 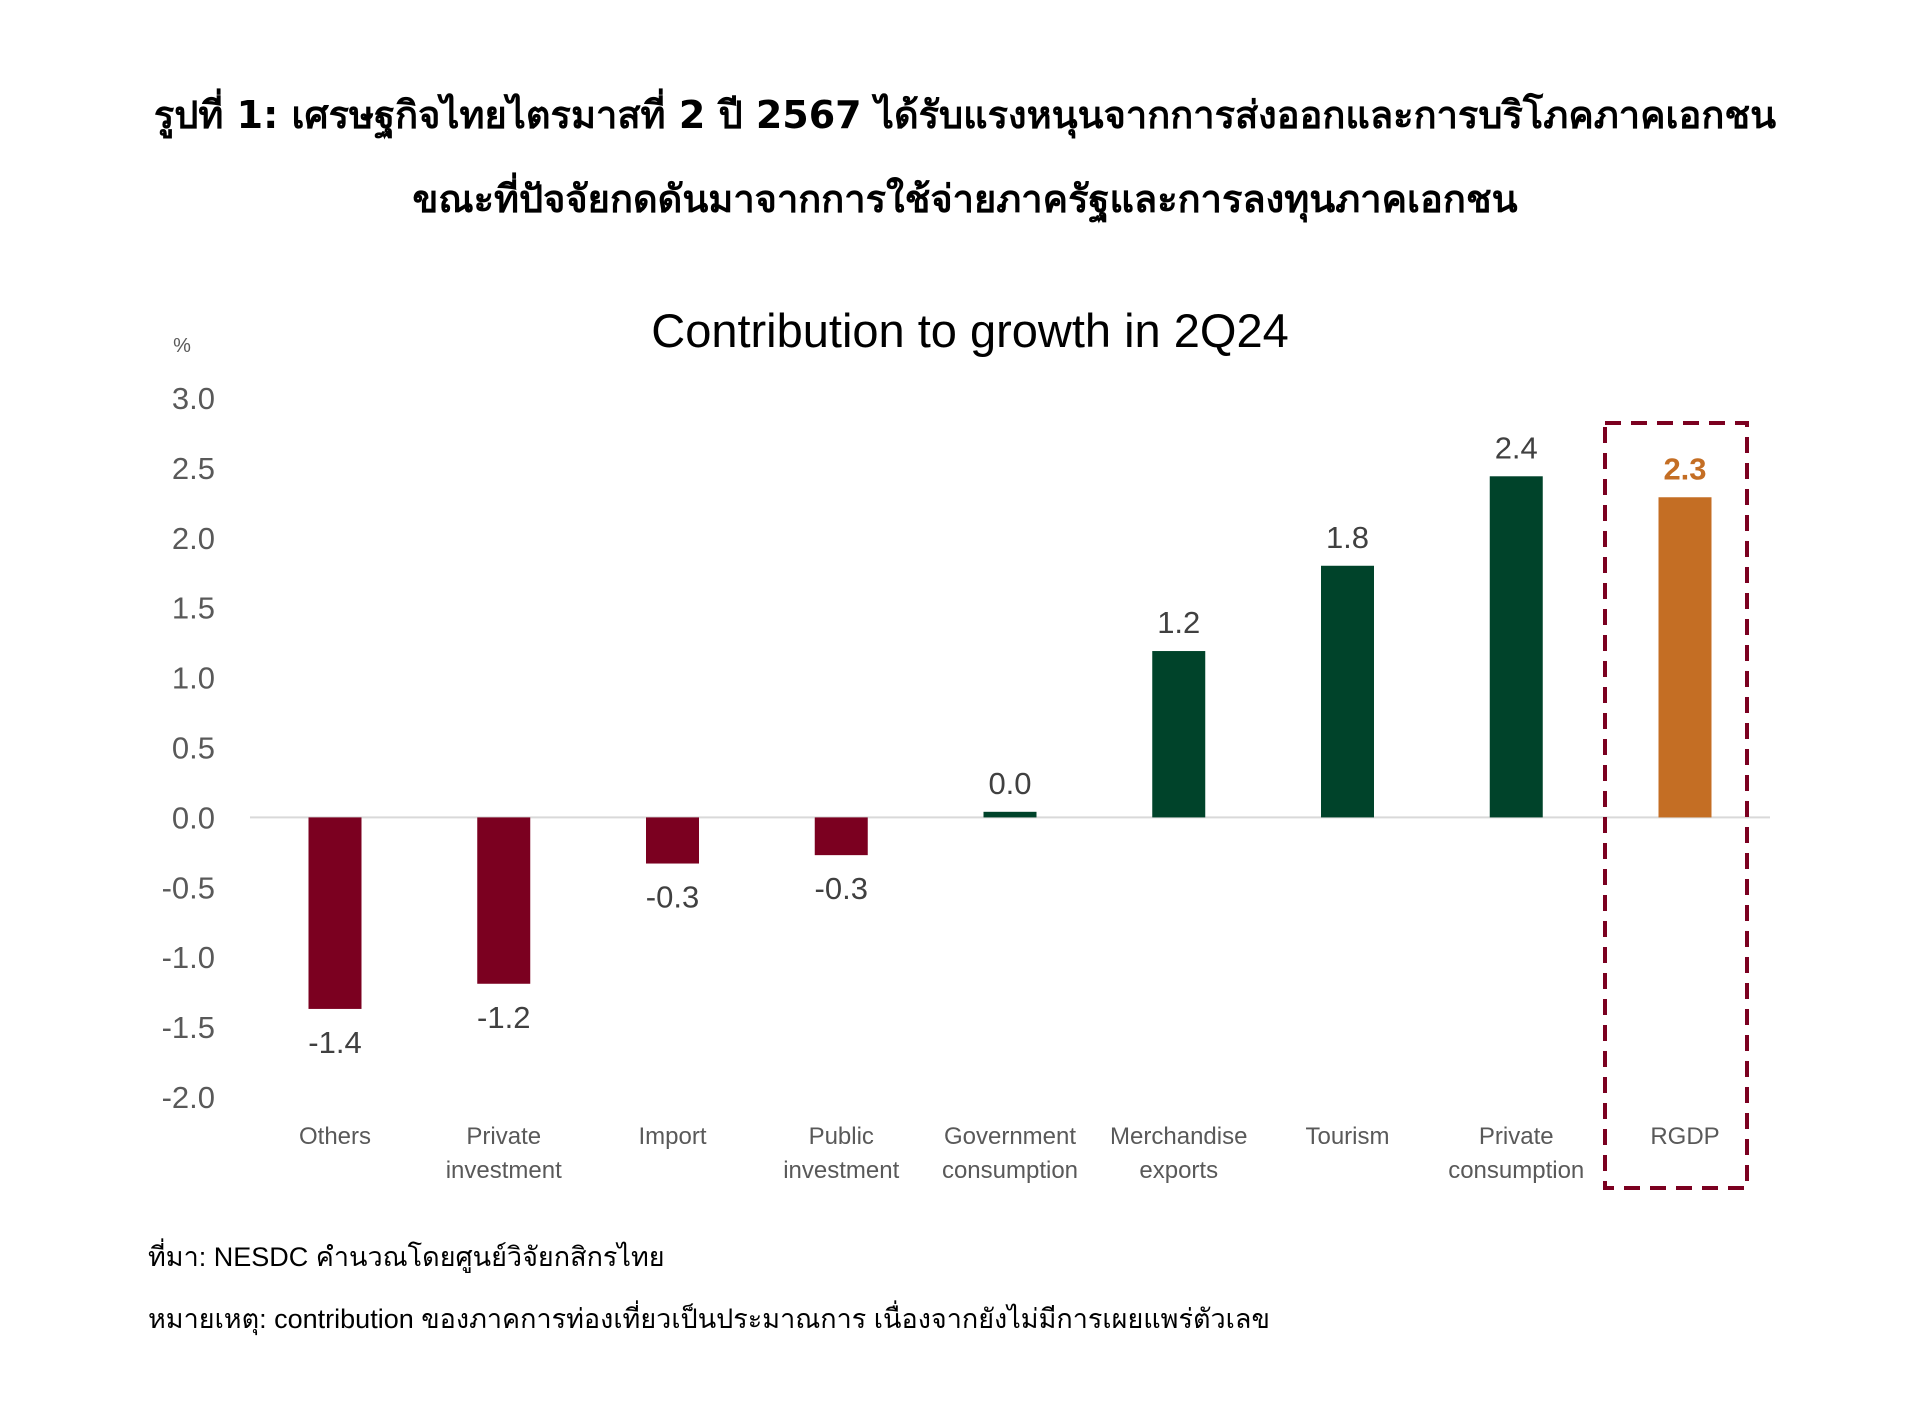 What do you see at coordinates (193, 748) in the screenshot?
I see `y-tick-label: 0.5` at bounding box center [193, 748].